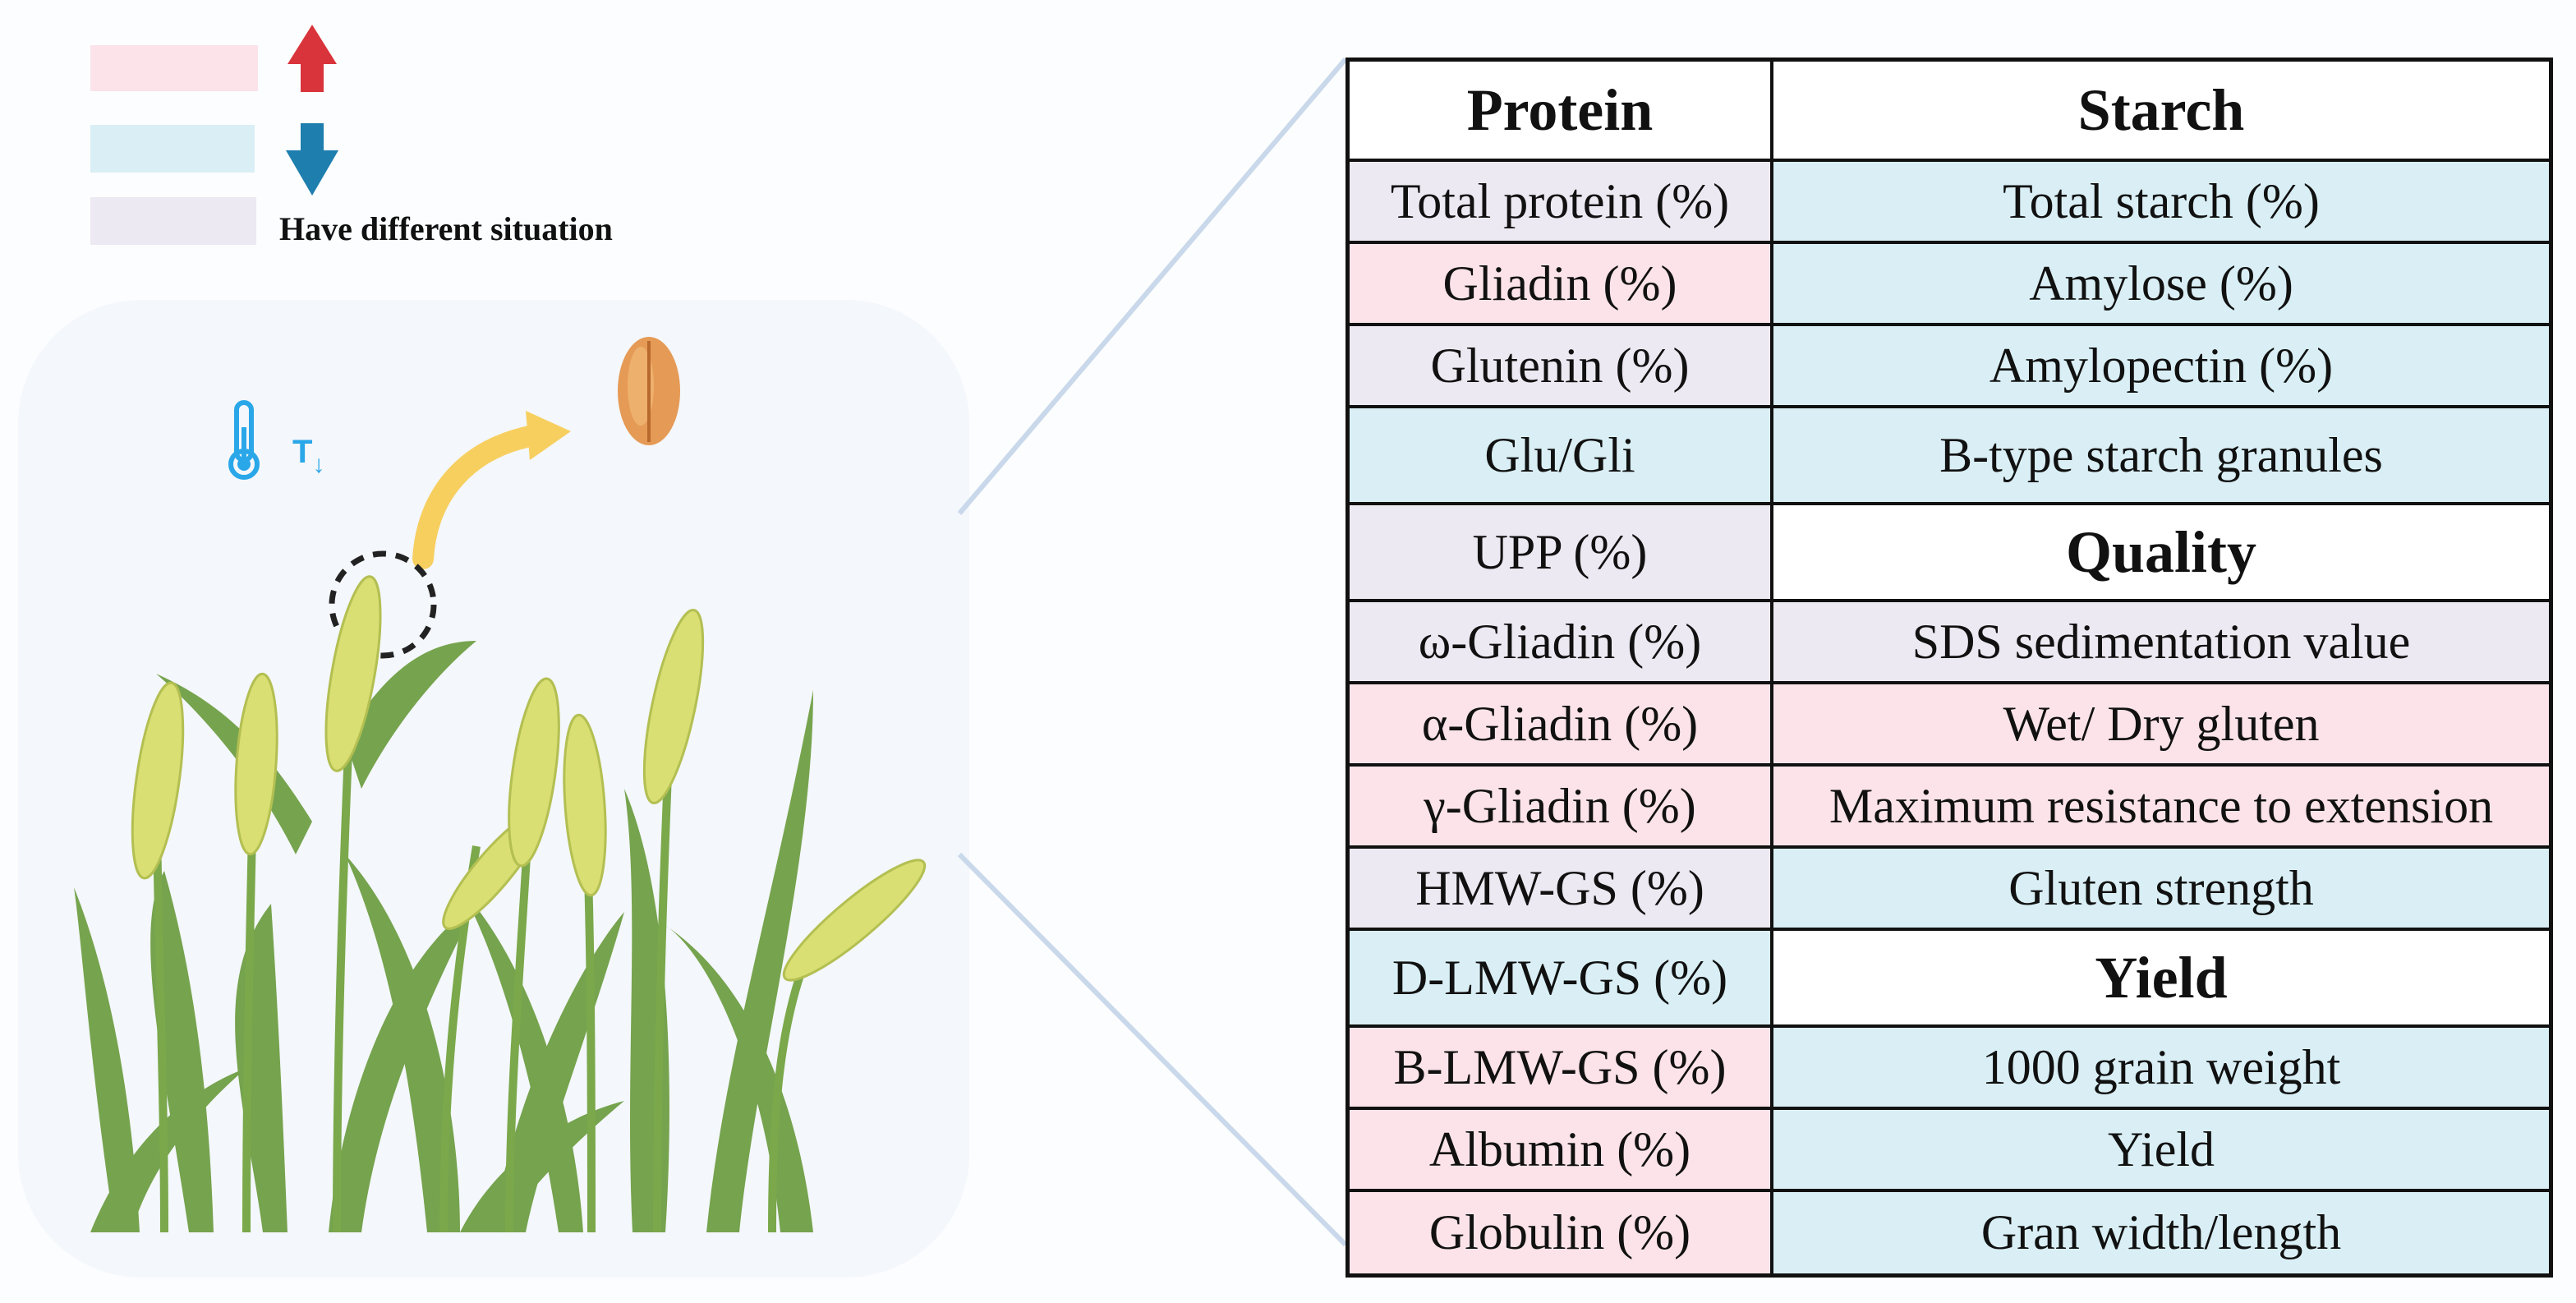 The image size is (2576, 1303). What do you see at coordinates (2161, 203) in the screenshot?
I see `table-cell-starch: Total starch (%)` at bounding box center [2161, 203].